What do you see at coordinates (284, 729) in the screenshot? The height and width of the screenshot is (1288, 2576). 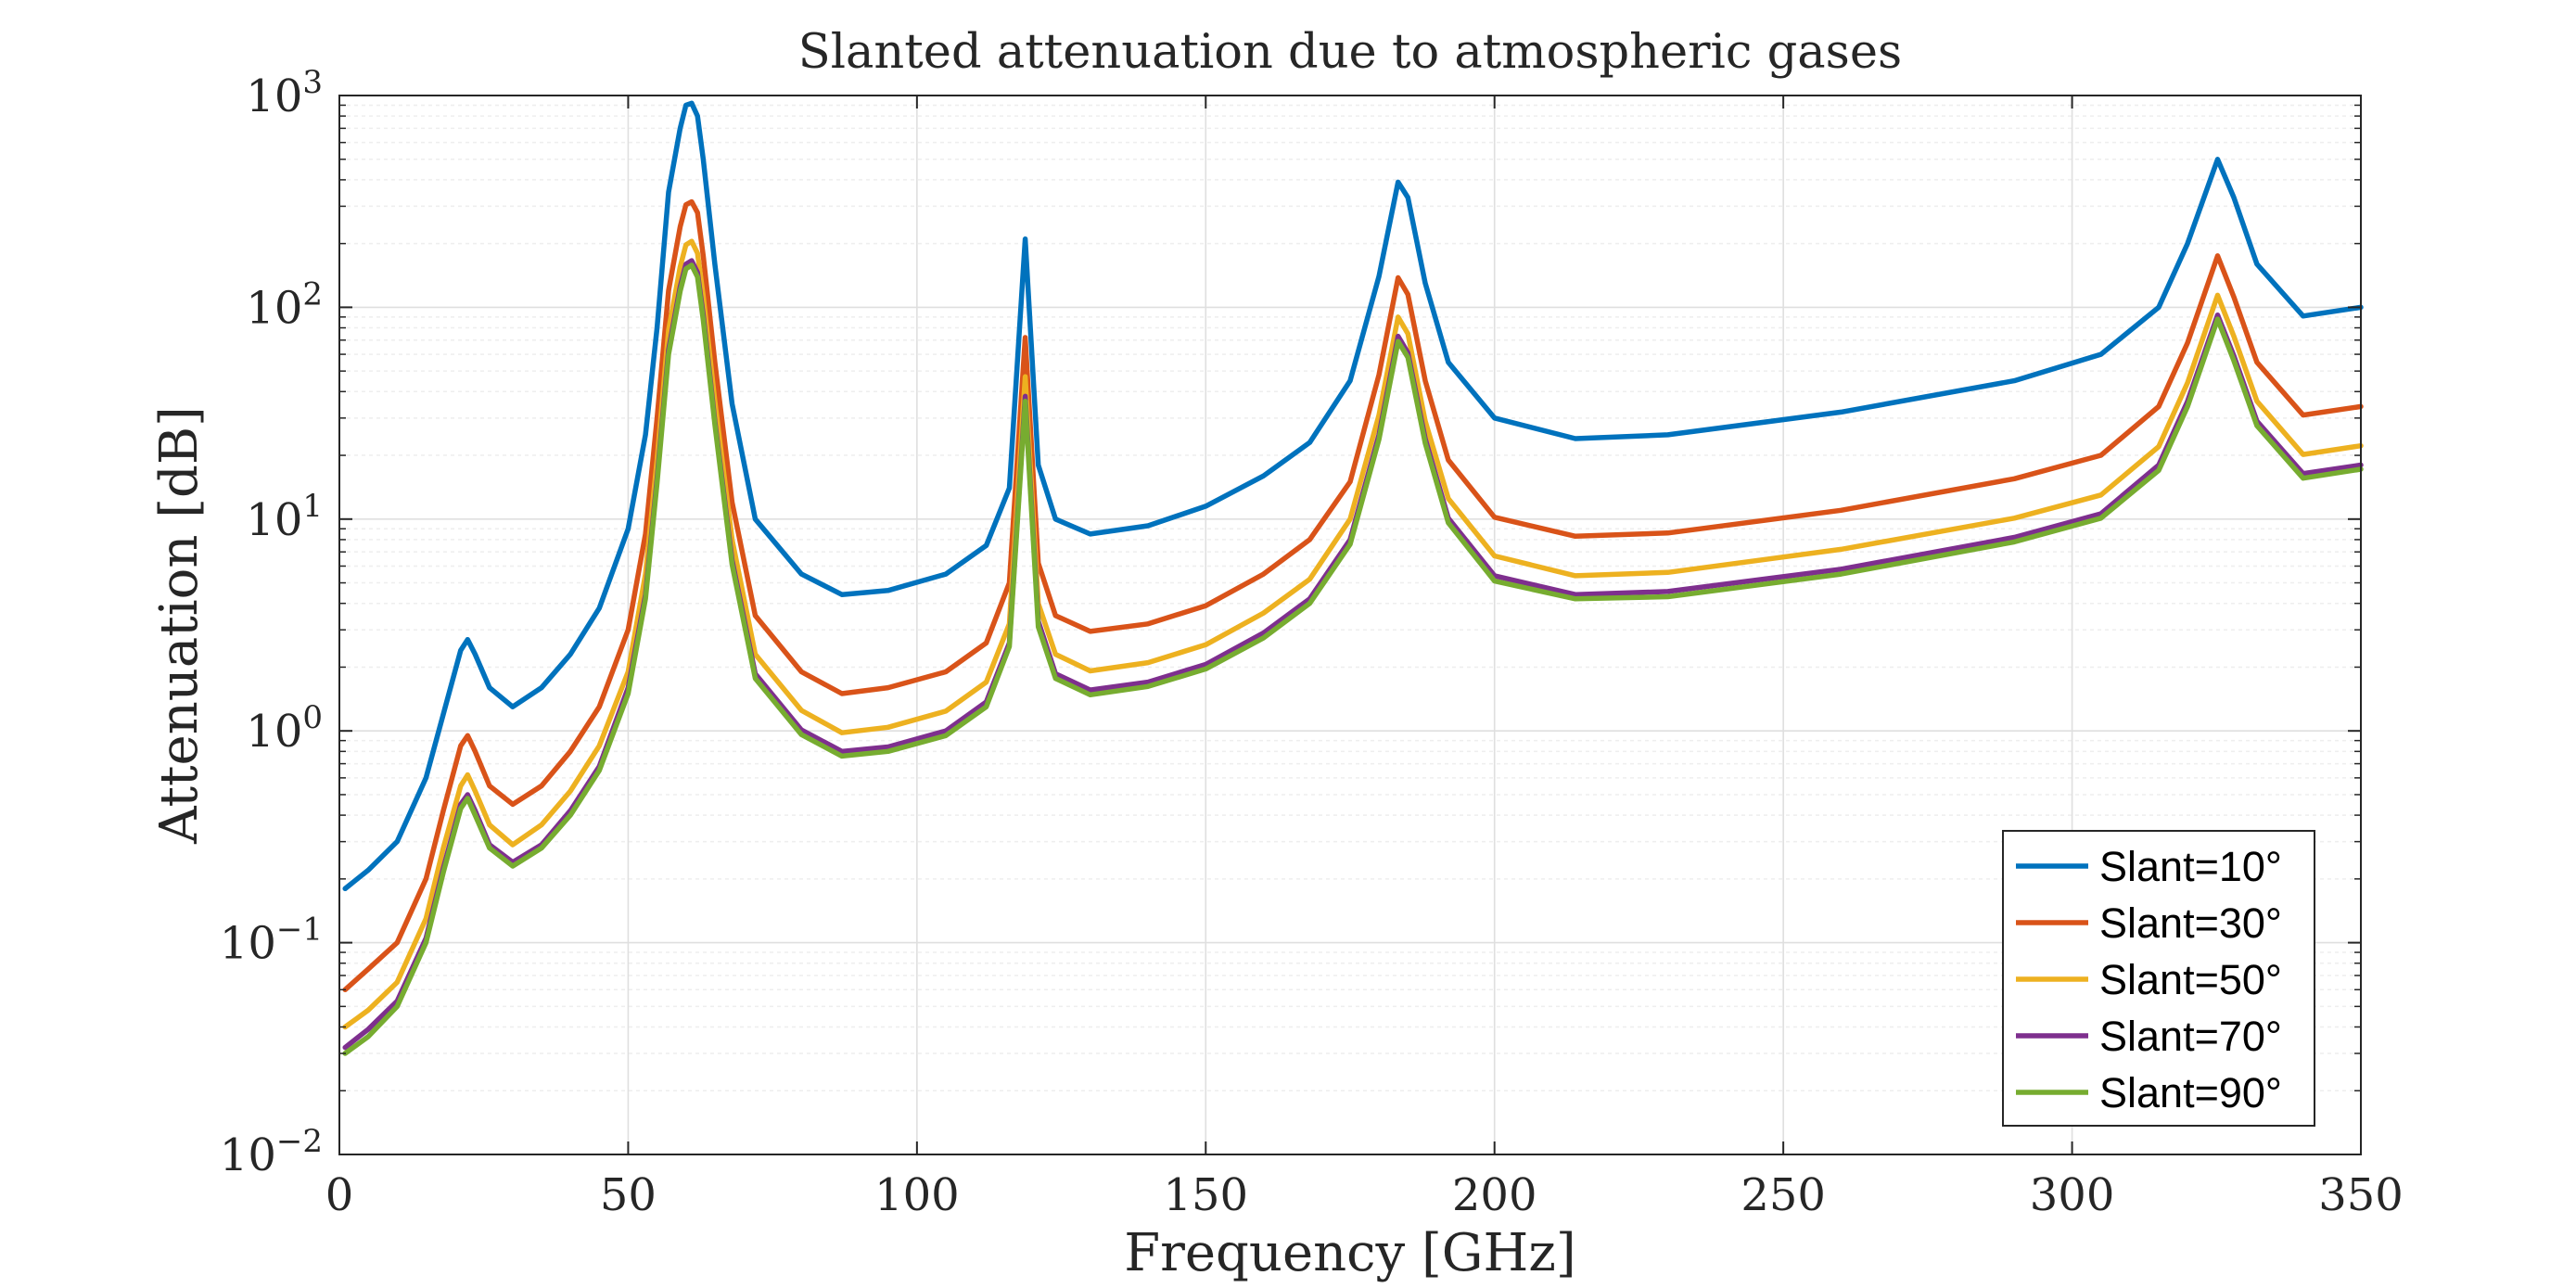 I see `y-tick-label: 10⁰` at bounding box center [284, 729].